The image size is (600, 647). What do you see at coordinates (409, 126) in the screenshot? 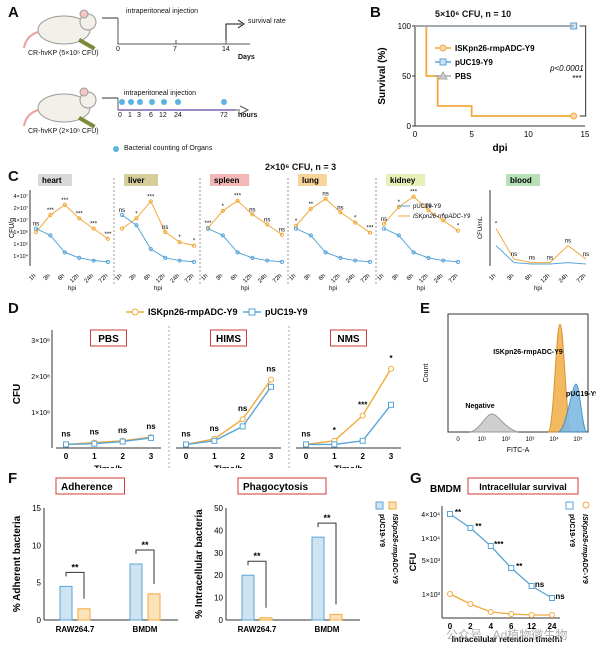
I see `y-tick-label: 0` at bounding box center [409, 126].